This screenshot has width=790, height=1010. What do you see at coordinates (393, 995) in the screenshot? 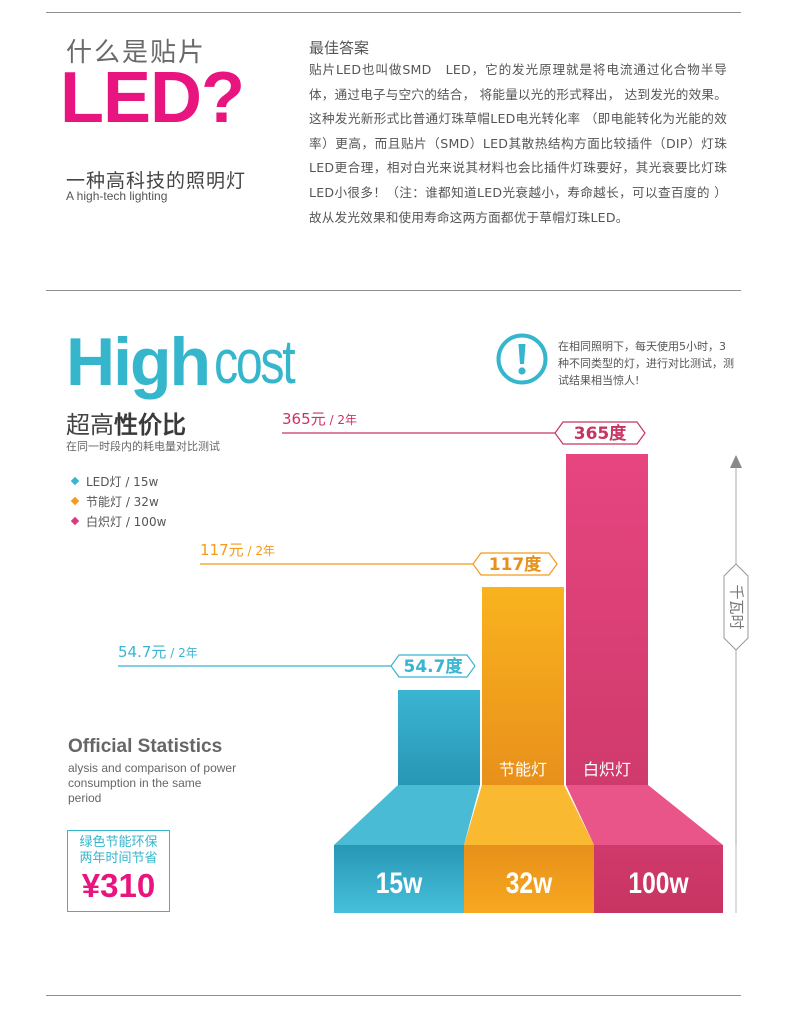
I see `bottom-divider` at bounding box center [393, 995].